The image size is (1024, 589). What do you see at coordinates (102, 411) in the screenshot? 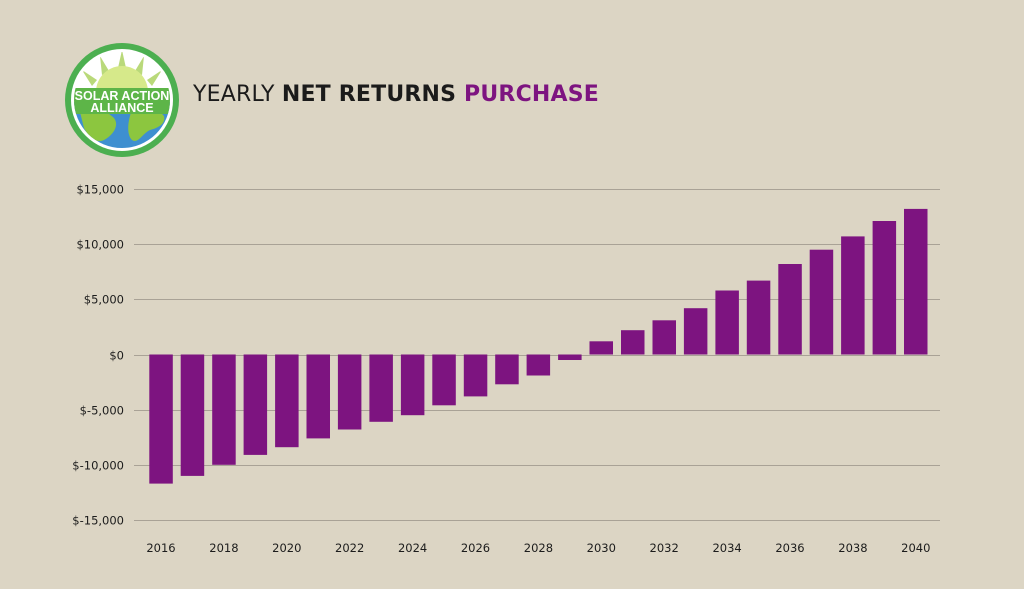
I see `y-tick-label: $-5,000` at bounding box center [102, 411].